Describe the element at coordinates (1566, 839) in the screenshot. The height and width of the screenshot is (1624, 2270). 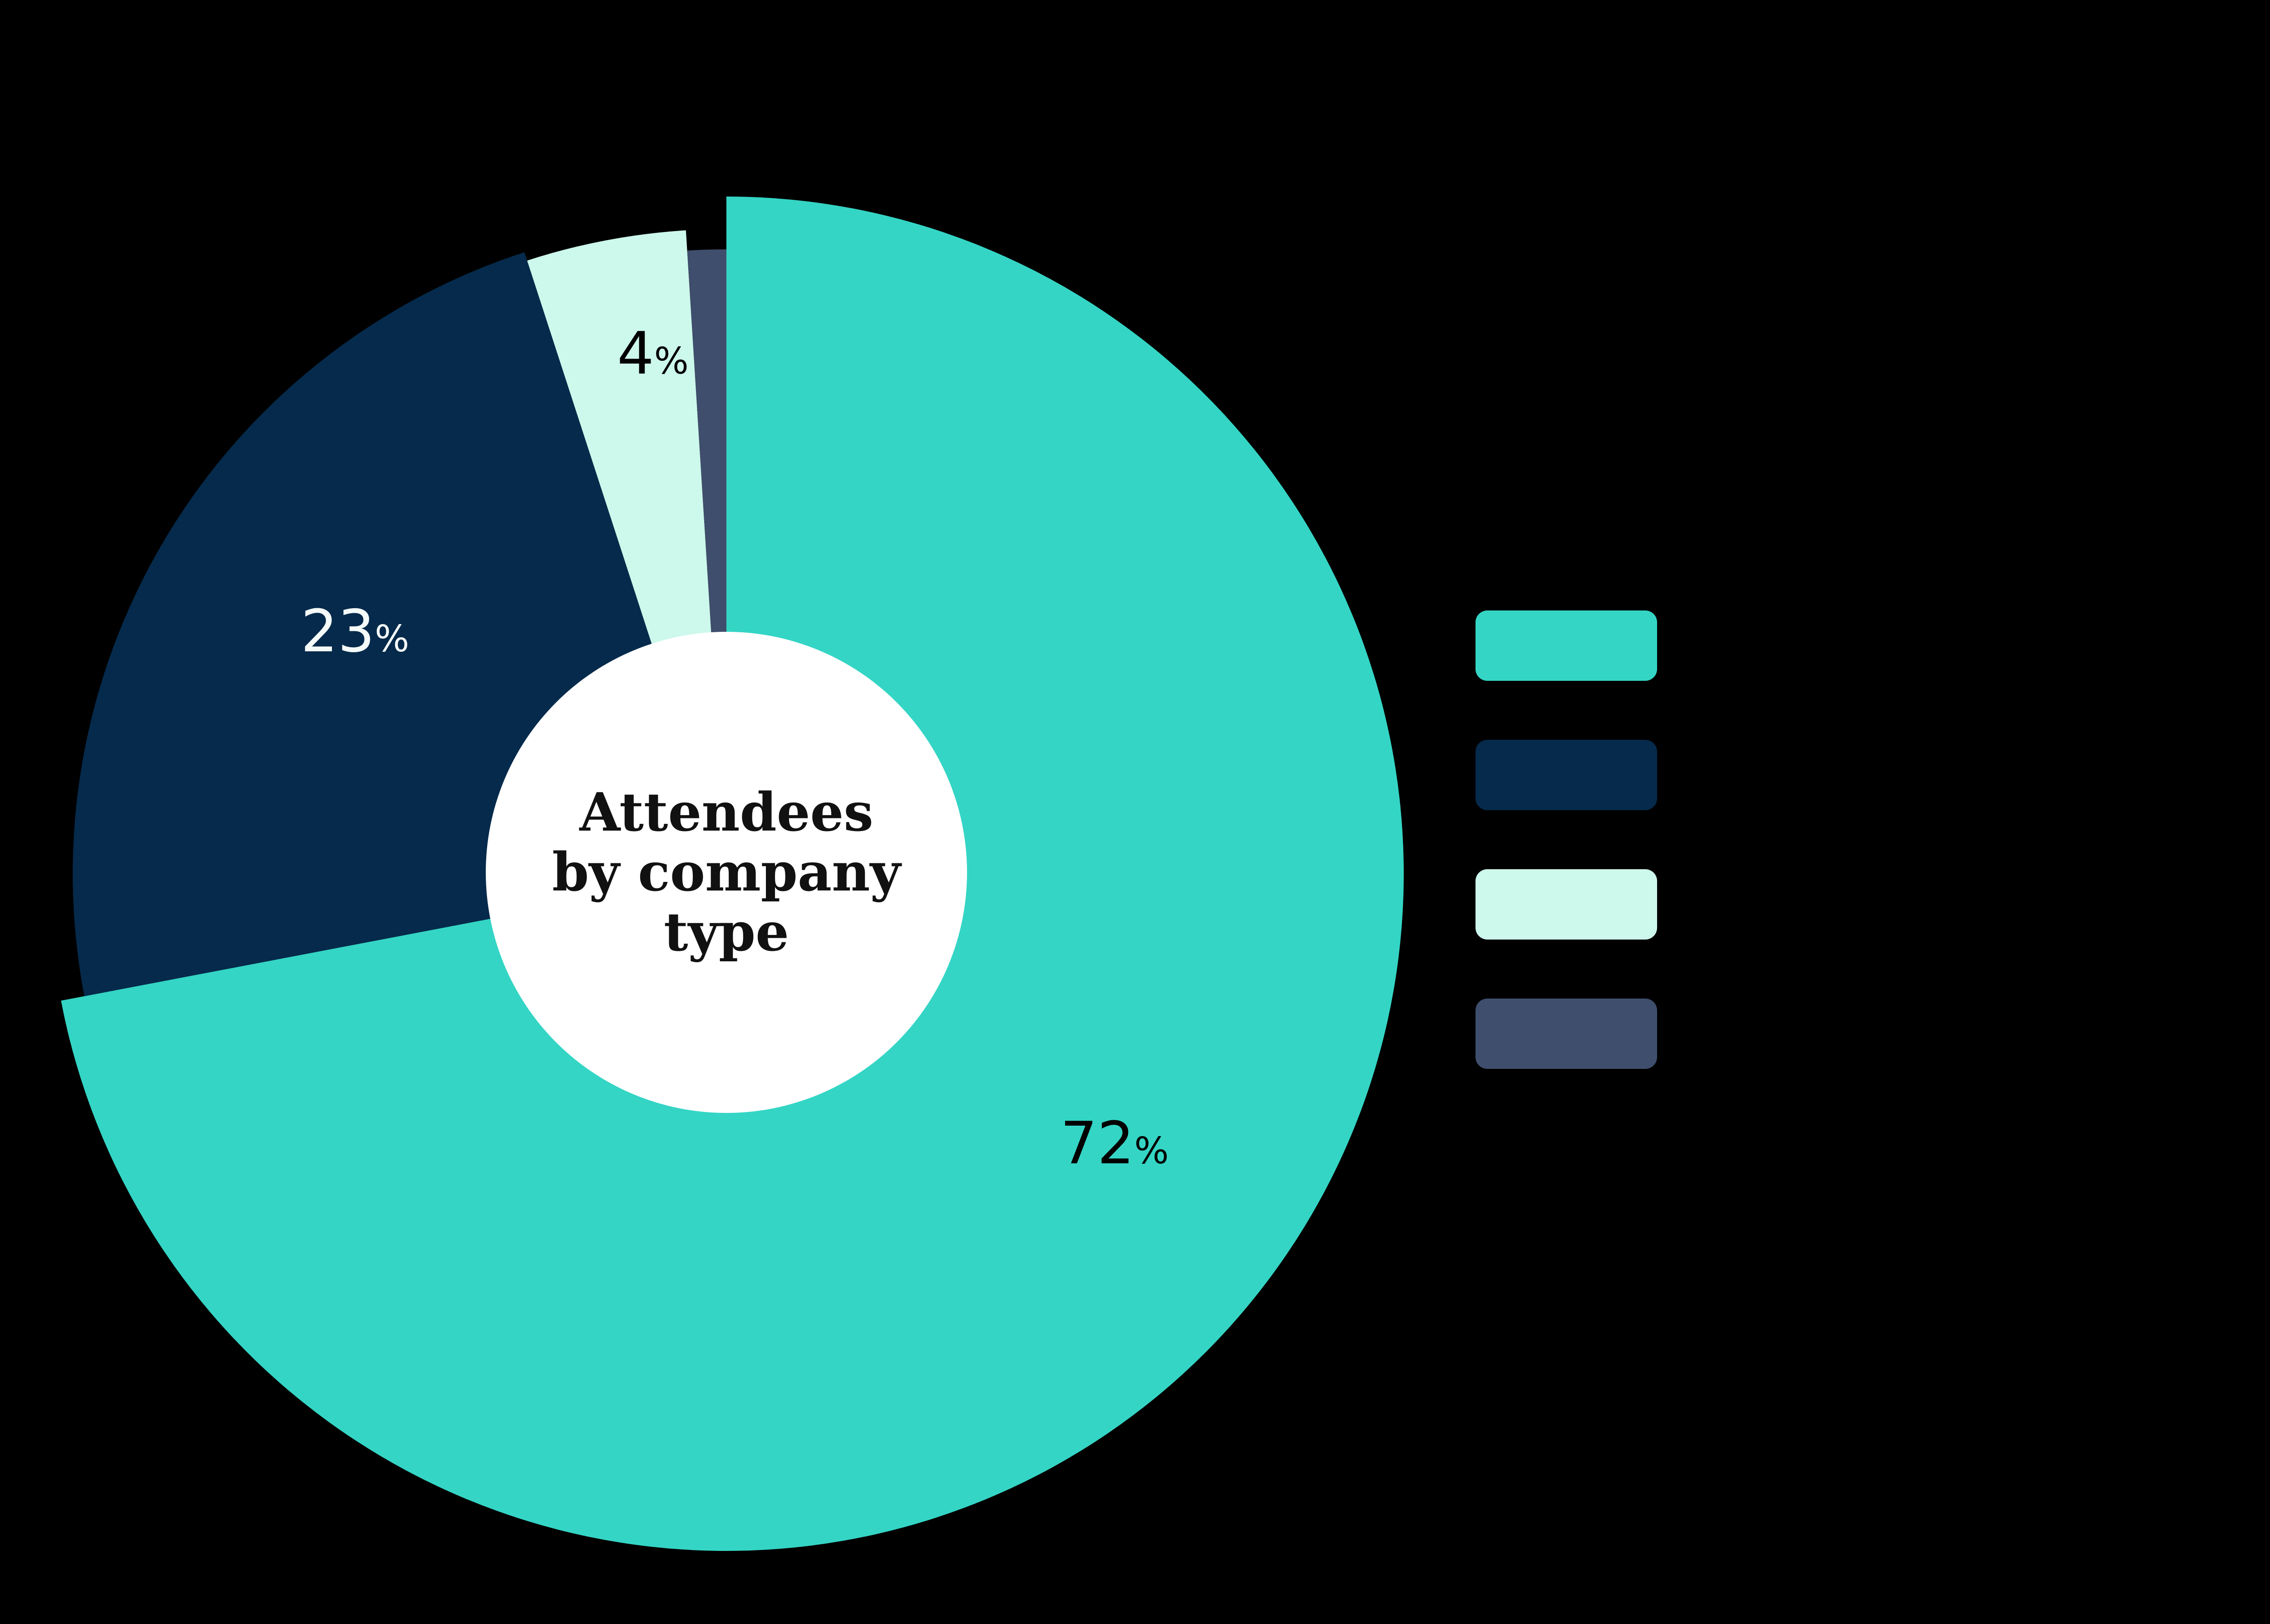
I see `legend` at that location.